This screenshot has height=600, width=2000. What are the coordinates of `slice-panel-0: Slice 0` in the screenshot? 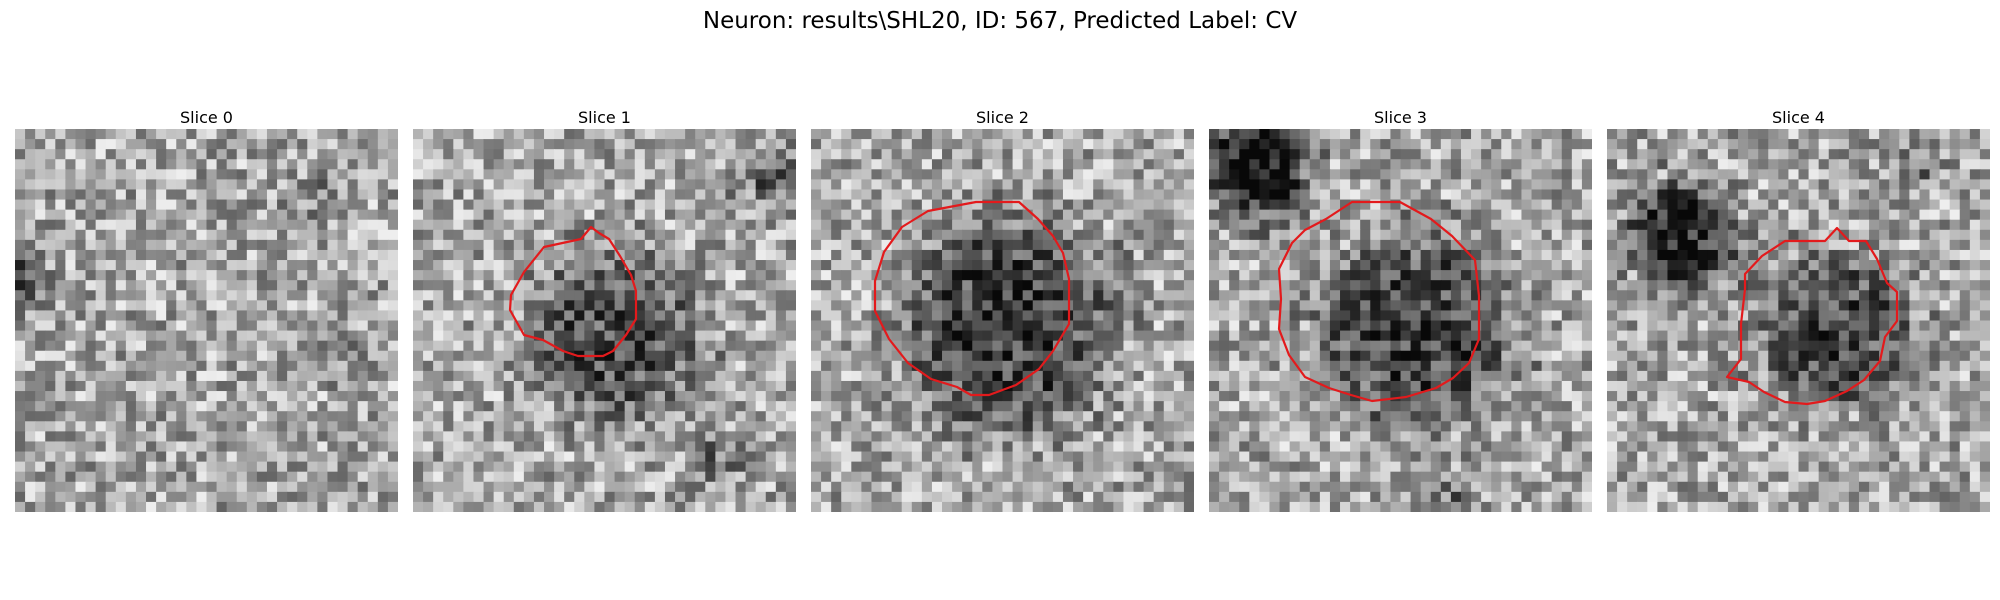 It's located at (206, 309).